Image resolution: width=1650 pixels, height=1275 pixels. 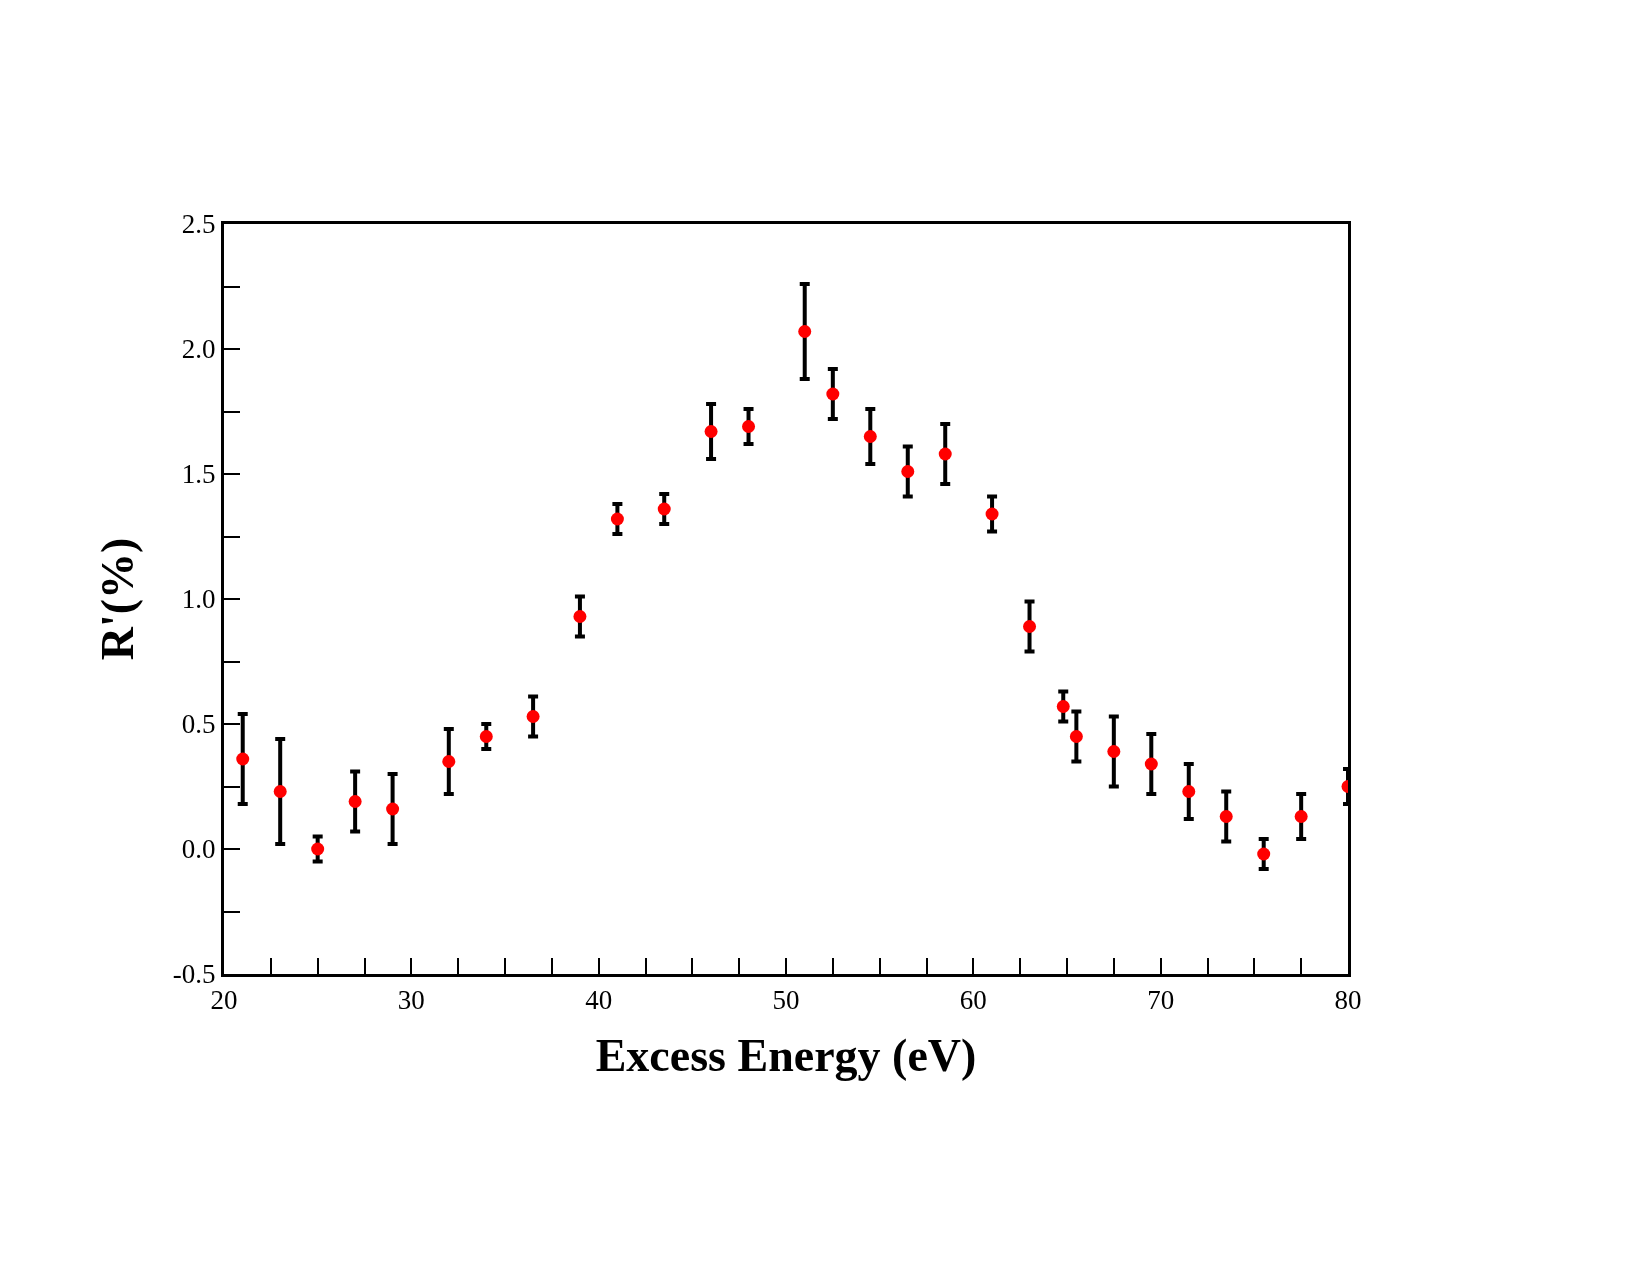 I want to click on y-tick-label: 2.5, so click(x=198, y=224).